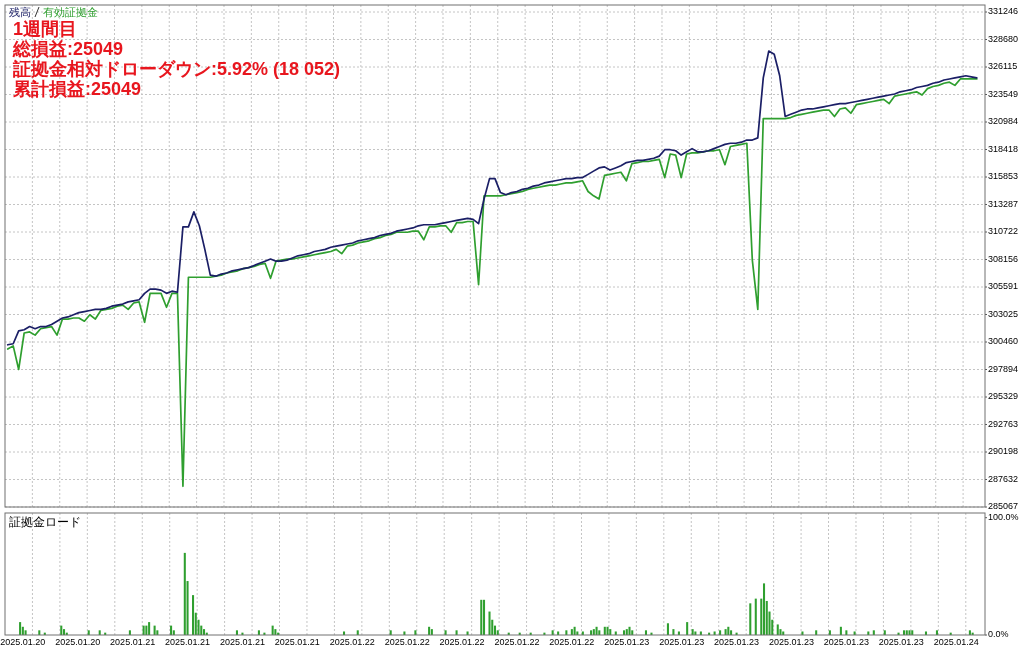 Image resolution: width=1024 pixels, height=649 pixels. I want to click on y-tick-label: 100.0%, so click(1003, 517).